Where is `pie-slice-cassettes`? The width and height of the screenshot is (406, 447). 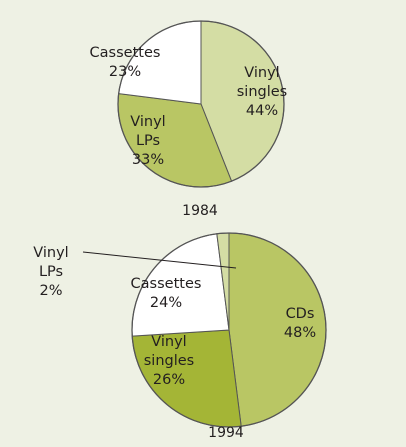
pie-slice-cassettes is located at coordinates (160, 62).